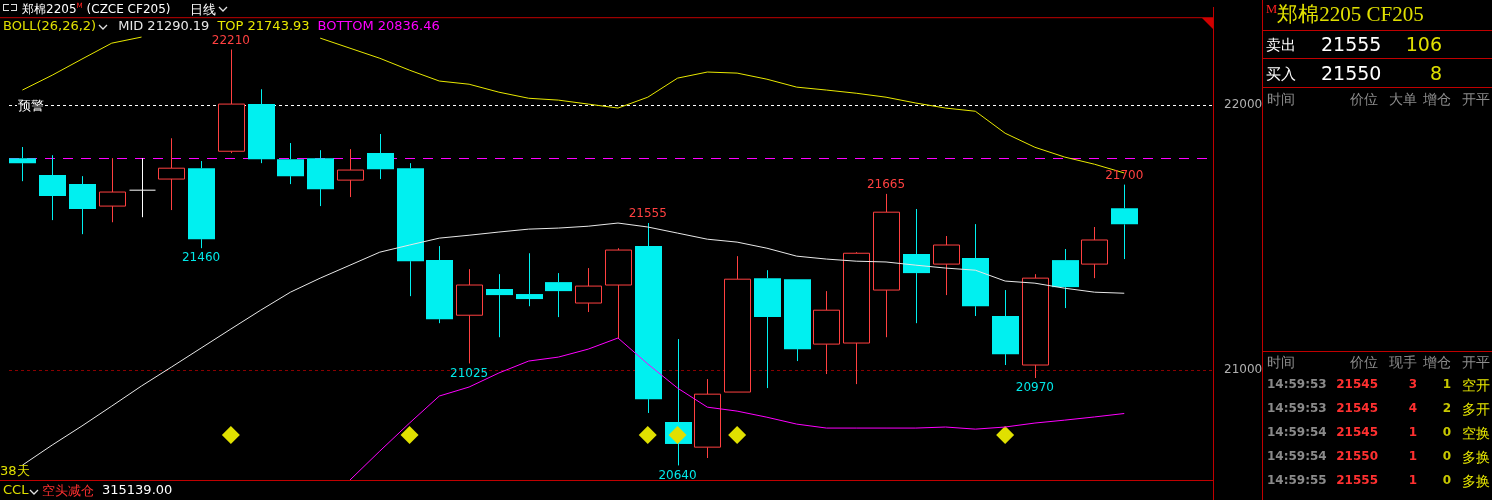  What do you see at coordinates (677, 474) in the screenshot?
I see `annotation: 20640` at bounding box center [677, 474].